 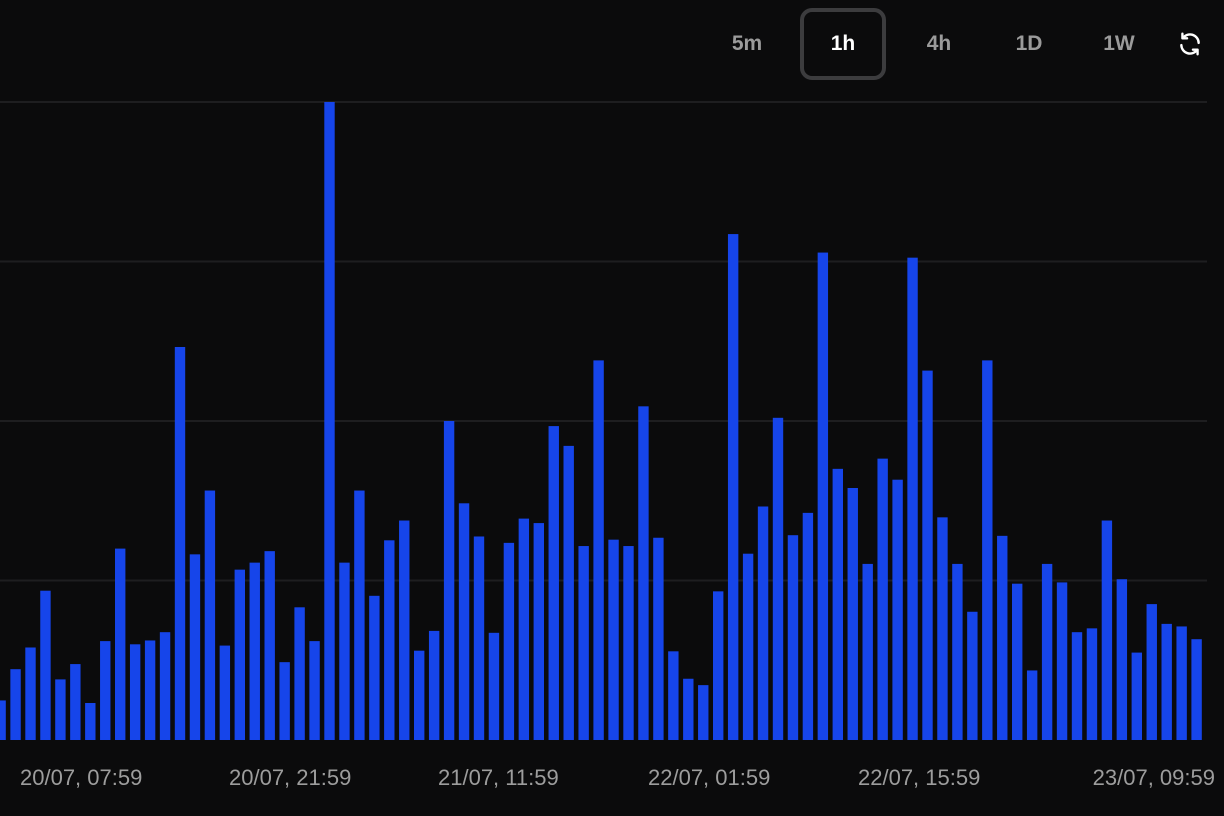 I want to click on refresh-button, so click(x=1190, y=44).